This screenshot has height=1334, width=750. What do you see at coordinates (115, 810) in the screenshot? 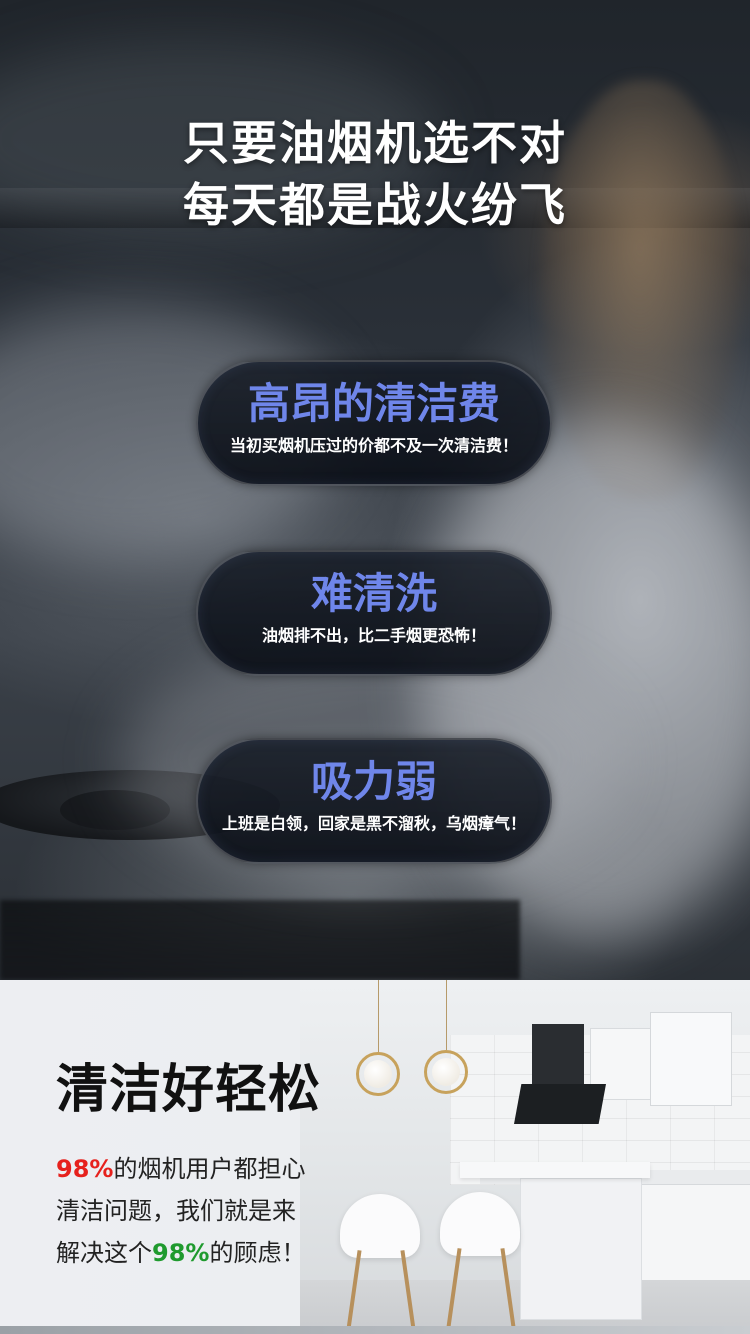
I see `pan-lid` at bounding box center [115, 810].